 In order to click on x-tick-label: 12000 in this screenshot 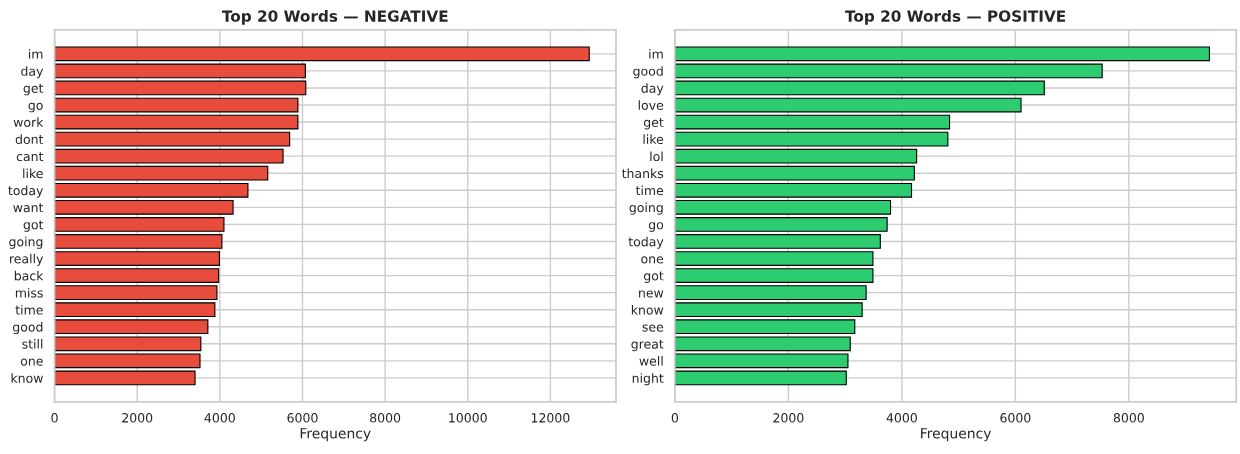, I will do `click(550, 418)`.